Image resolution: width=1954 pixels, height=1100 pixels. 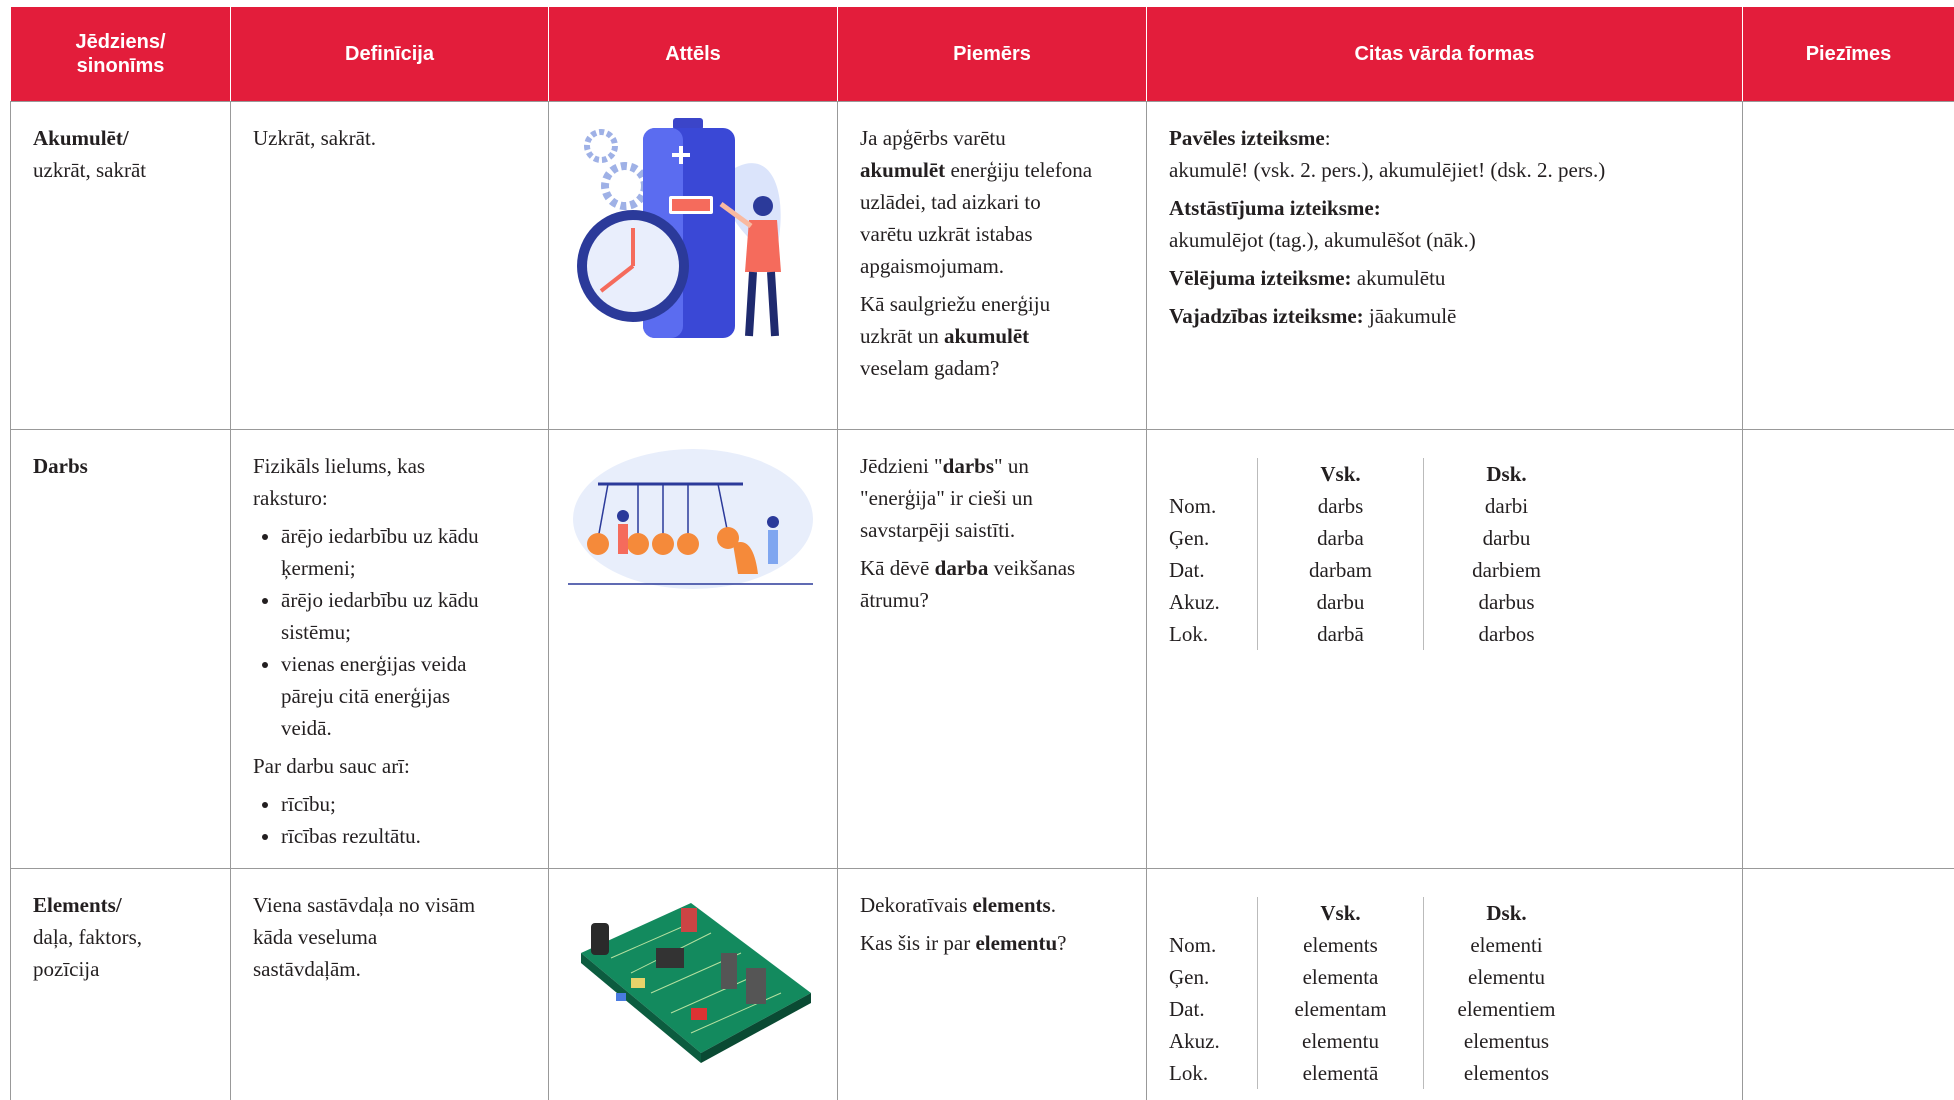 What do you see at coordinates (308, 804) in the screenshot?
I see `text-run: rīcību;` at bounding box center [308, 804].